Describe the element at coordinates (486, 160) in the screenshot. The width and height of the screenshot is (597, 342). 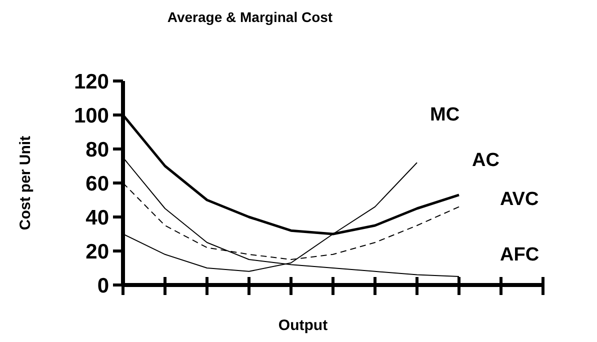
I see `series-label: AC` at that location.